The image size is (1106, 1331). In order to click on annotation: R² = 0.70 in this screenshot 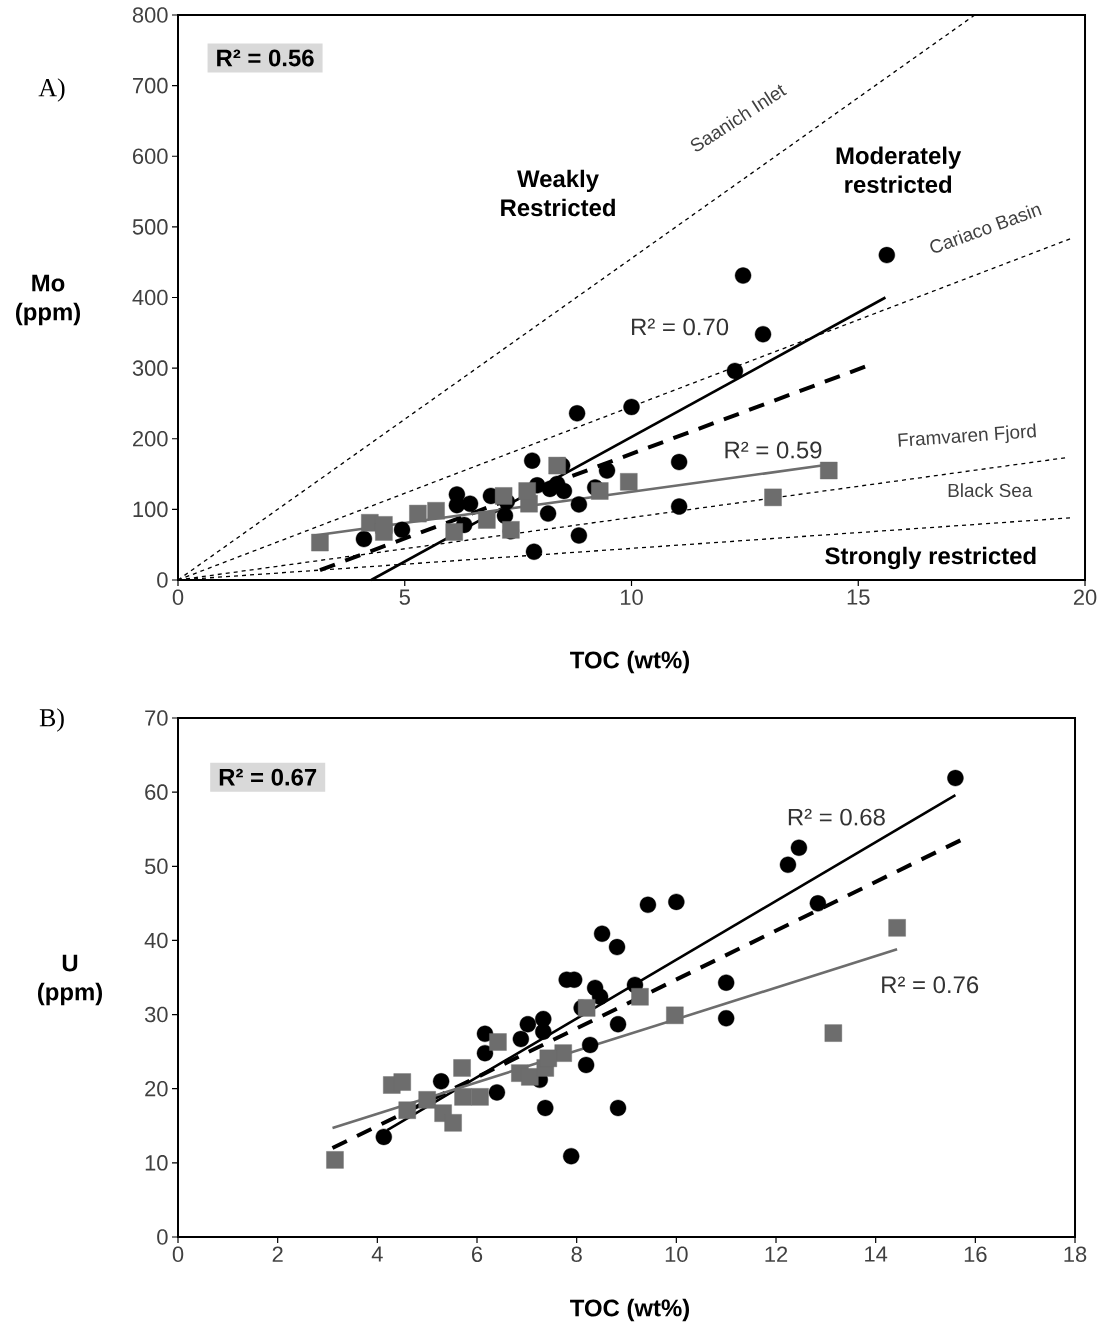, I will do `click(680, 327)`.